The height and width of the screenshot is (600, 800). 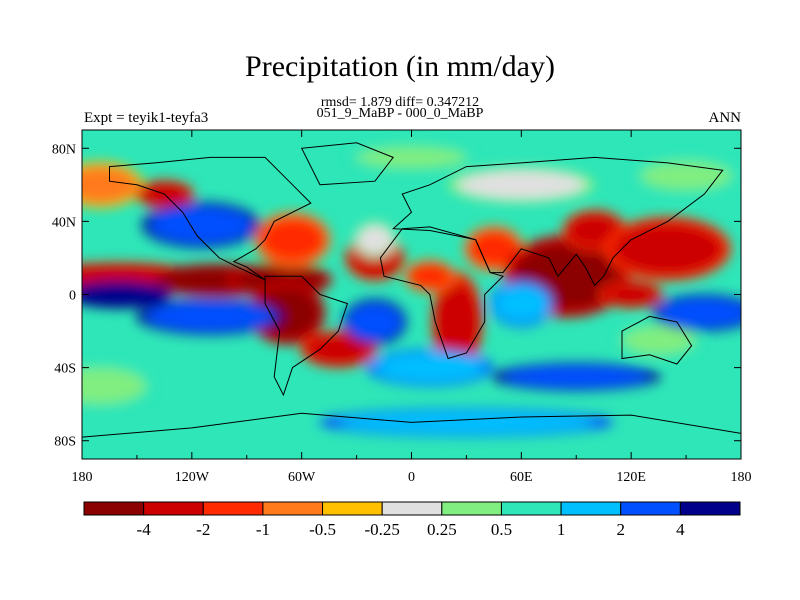 What do you see at coordinates (65, 442) in the screenshot?
I see `lat-tick-label: 80S` at bounding box center [65, 442].